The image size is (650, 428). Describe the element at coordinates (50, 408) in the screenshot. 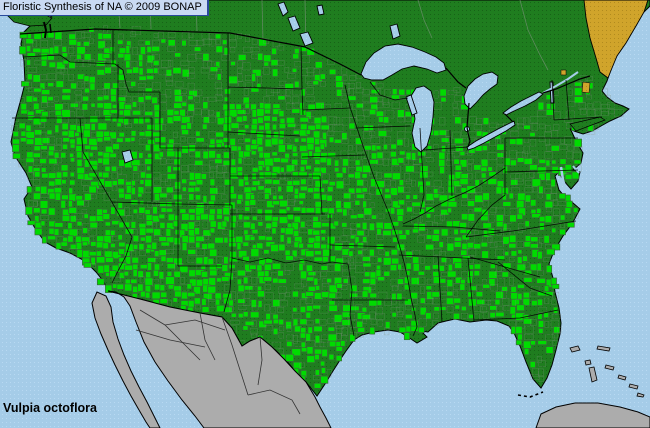

I see `species-name-label: Vulpia octoflora` at that location.